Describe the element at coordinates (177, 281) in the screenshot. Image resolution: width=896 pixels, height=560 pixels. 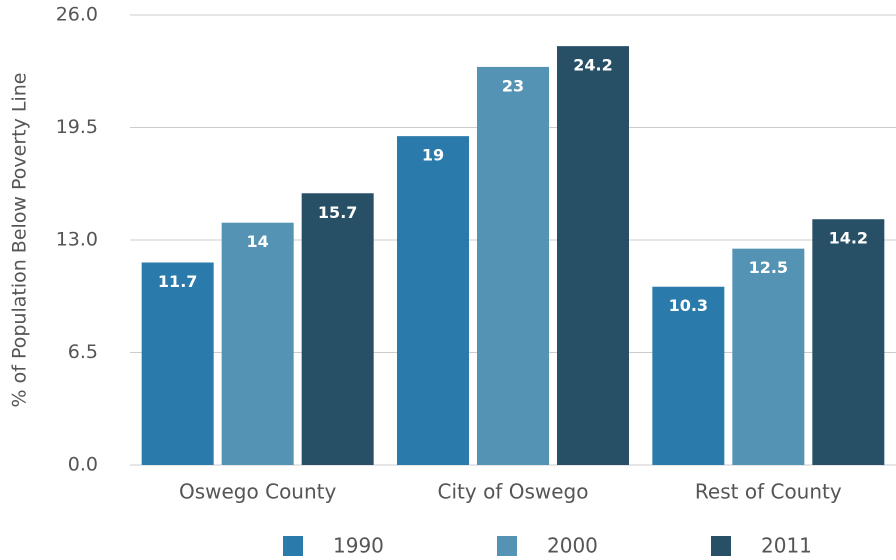
I see `value-label: 11.7` at that location.